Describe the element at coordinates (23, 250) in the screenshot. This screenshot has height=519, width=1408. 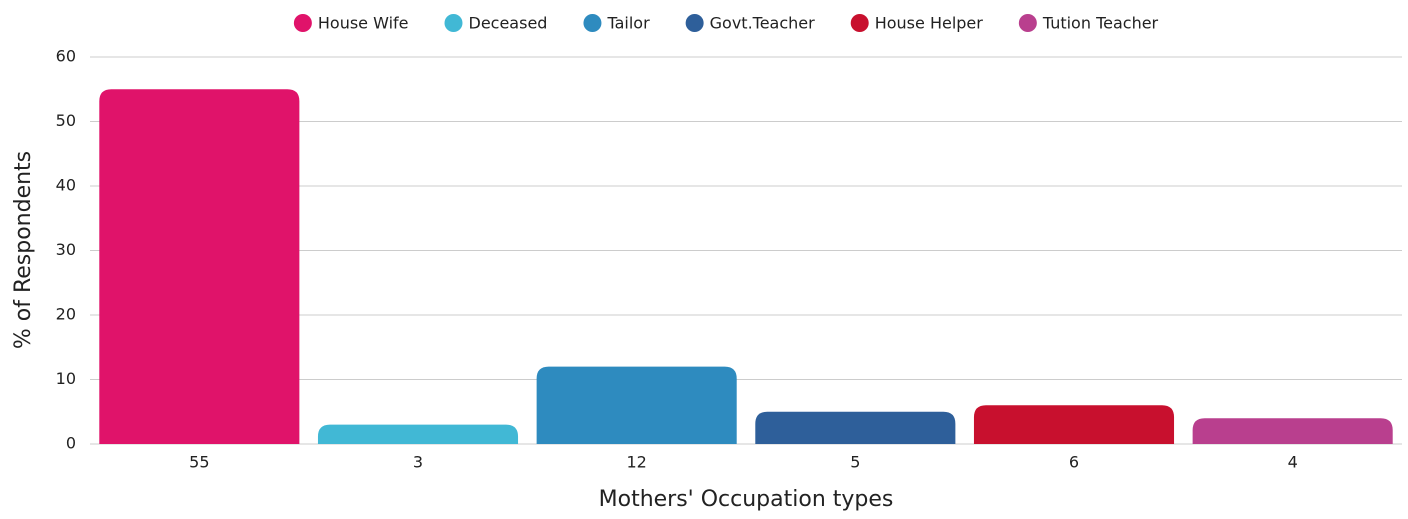
I see `y-axis-title: % of Respondents` at that location.